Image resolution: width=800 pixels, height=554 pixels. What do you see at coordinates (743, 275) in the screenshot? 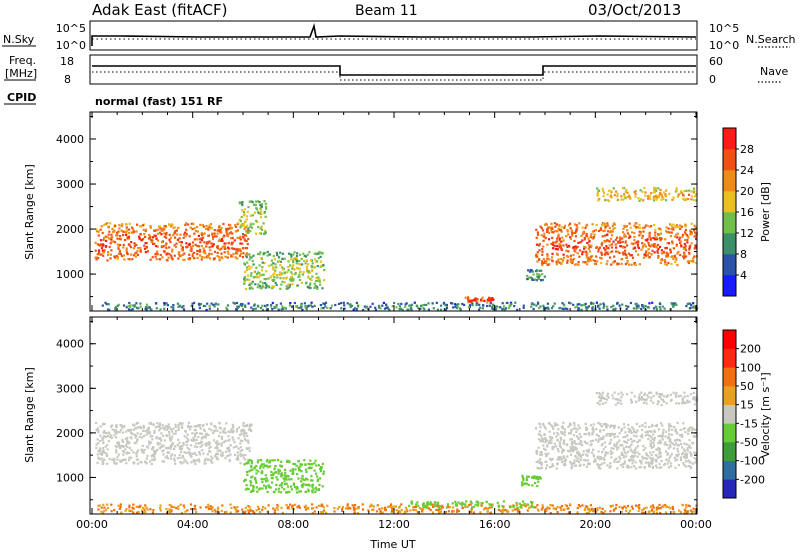
I see `colorbar-tick-label: 4` at bounding box center [743, 275].